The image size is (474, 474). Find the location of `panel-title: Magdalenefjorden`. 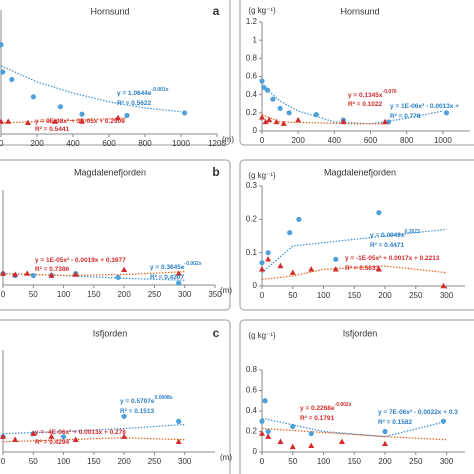

panel-title: Magdalenefjorden is located at coordinates (360, 172).